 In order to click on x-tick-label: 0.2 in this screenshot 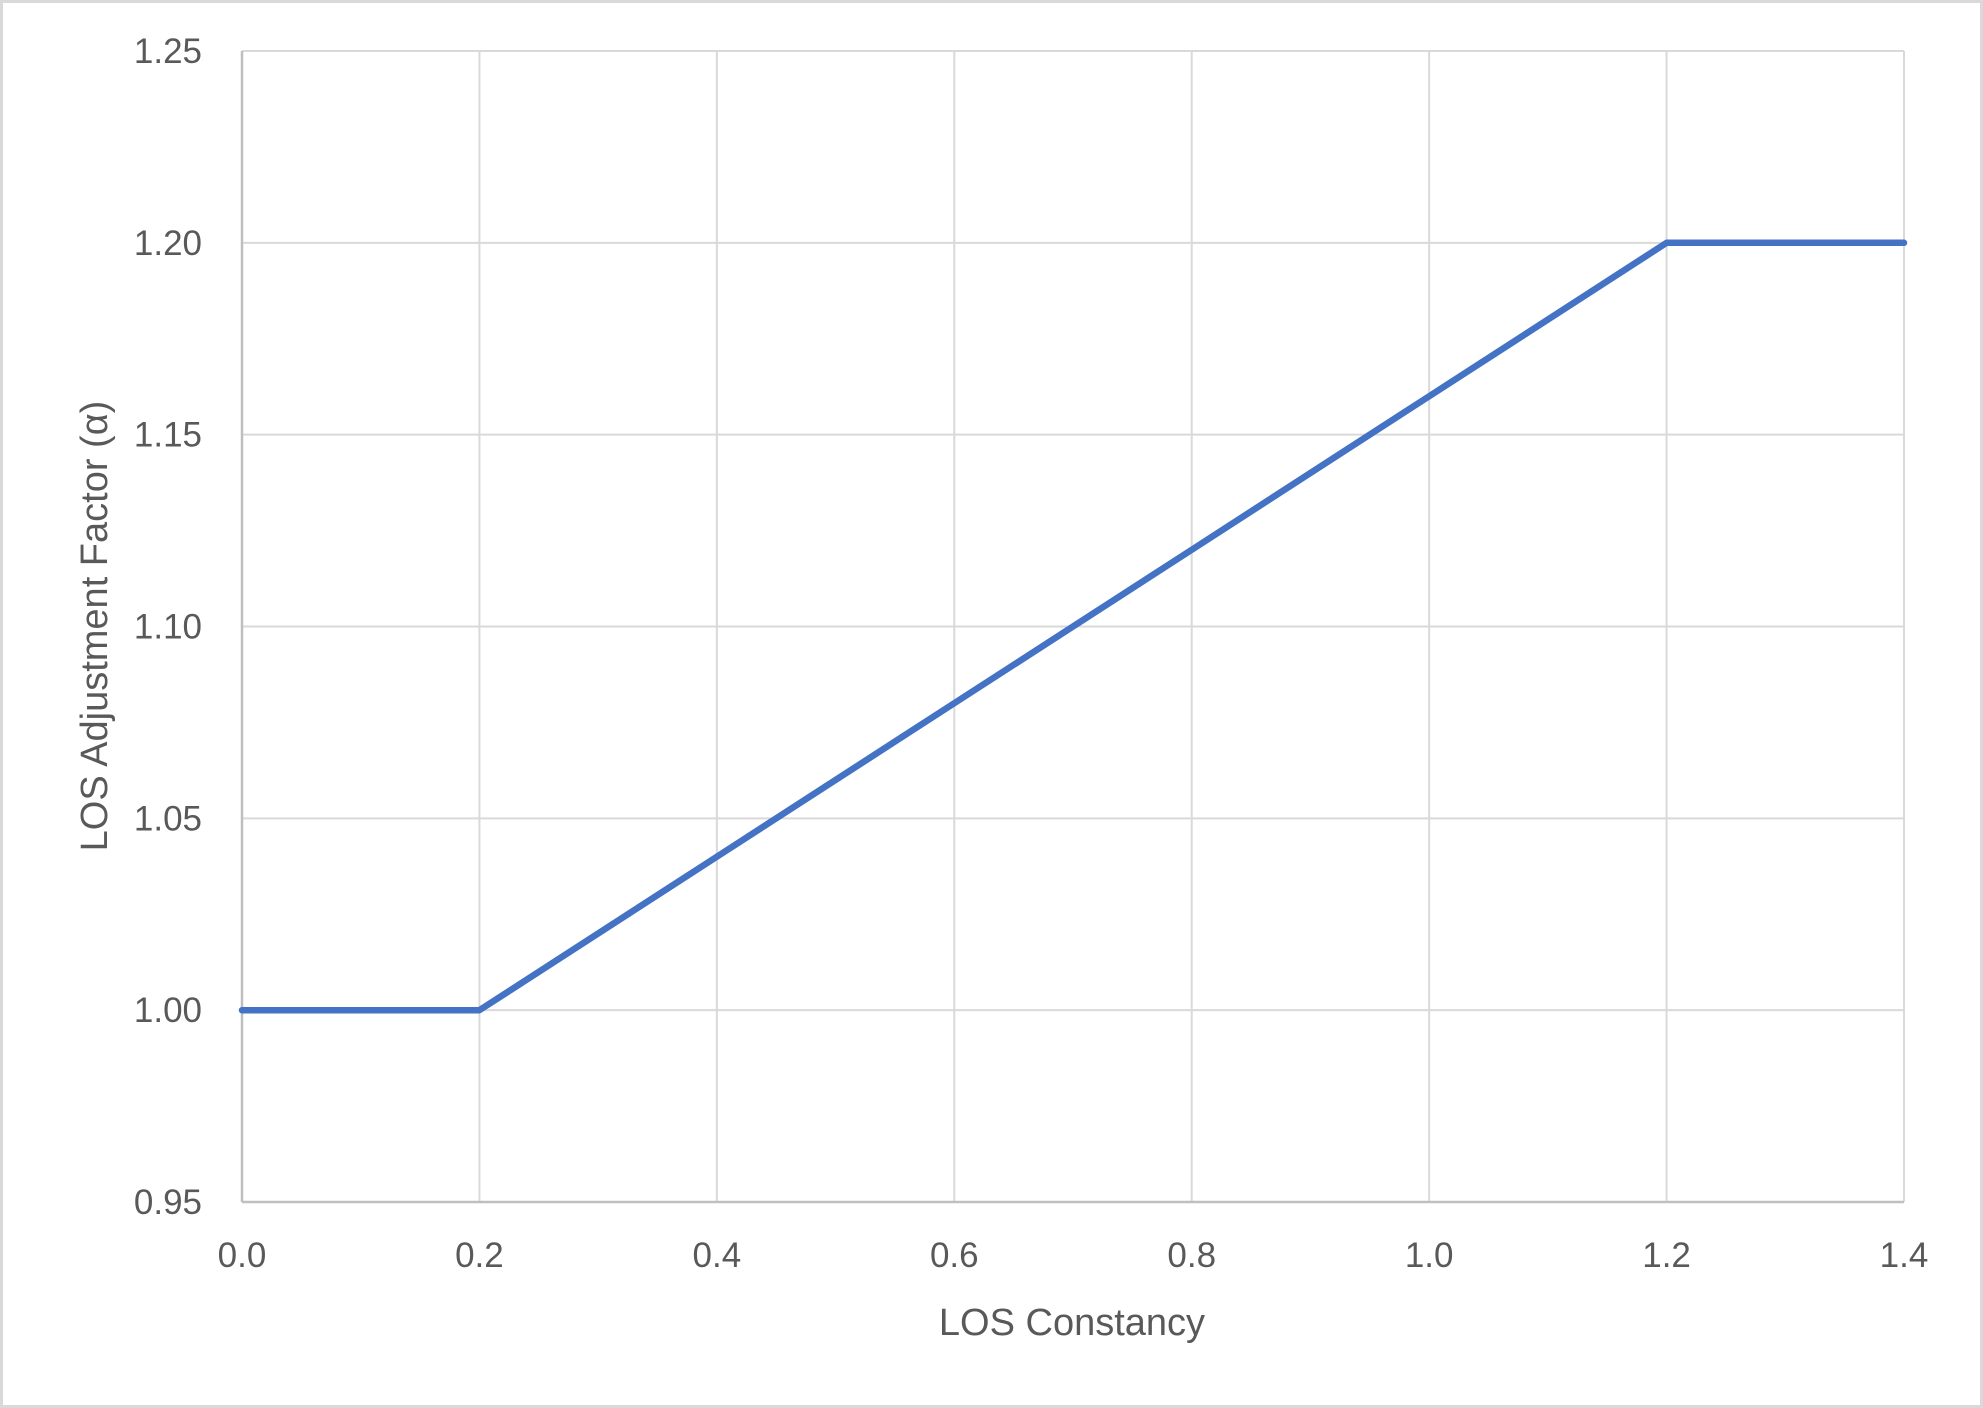, I will do `click(479, 1255)`.